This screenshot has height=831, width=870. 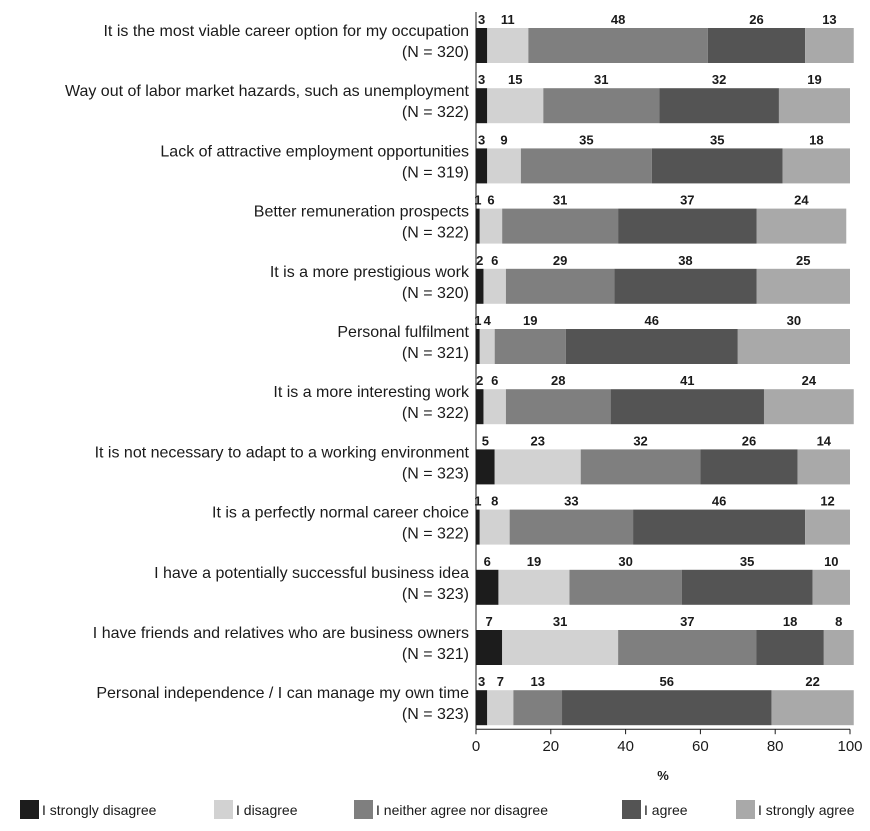 I want to click on category-label: Personal fulfilment, so click(x=403, y=332).